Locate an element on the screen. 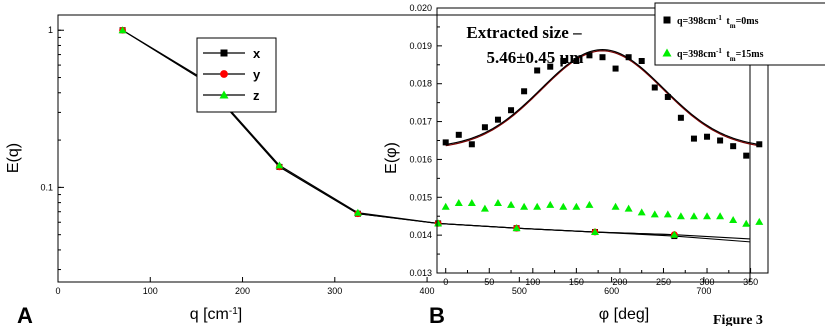 Image resolution: width=825 pixels, height=326 pixels. legend-a: xyz is located at coordinates (236, 75).